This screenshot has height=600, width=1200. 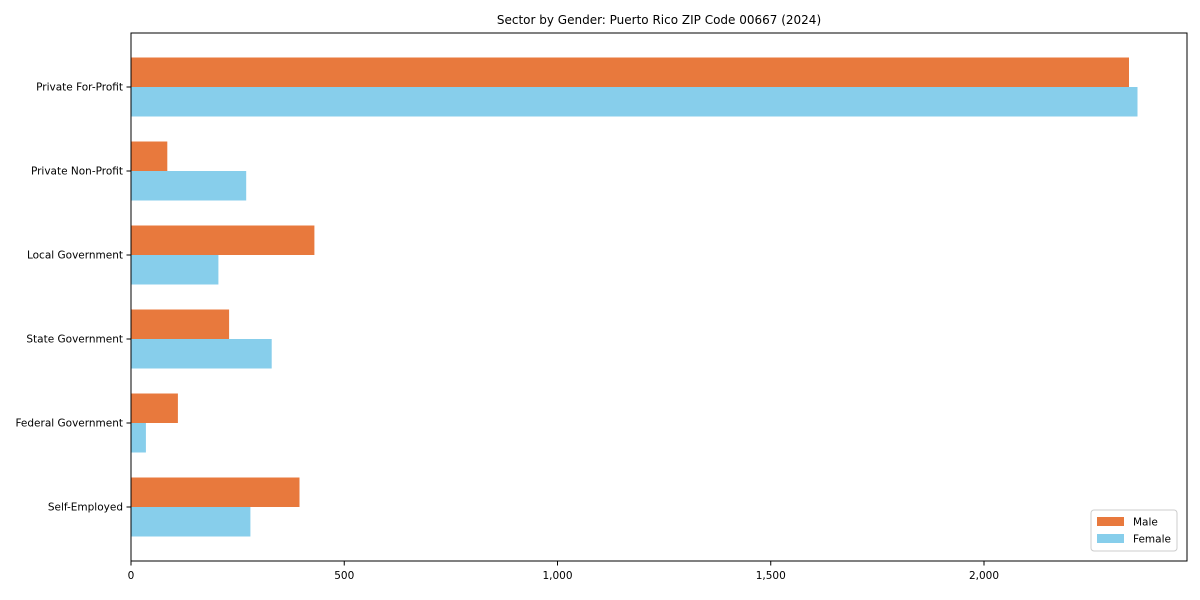 What do you see at coordinates (154, 408) in the screenshot?
I see `bar-male-federal-government` at bounding box center [154, 408].